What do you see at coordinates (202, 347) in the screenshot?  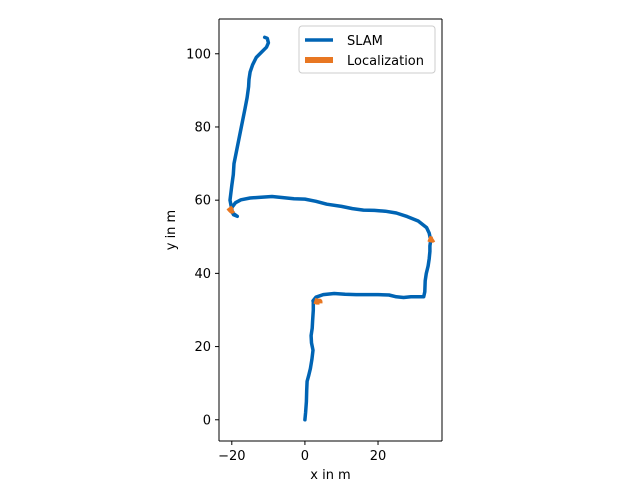 I see `y-tick-label: 20` at bounding box center [202, 347].